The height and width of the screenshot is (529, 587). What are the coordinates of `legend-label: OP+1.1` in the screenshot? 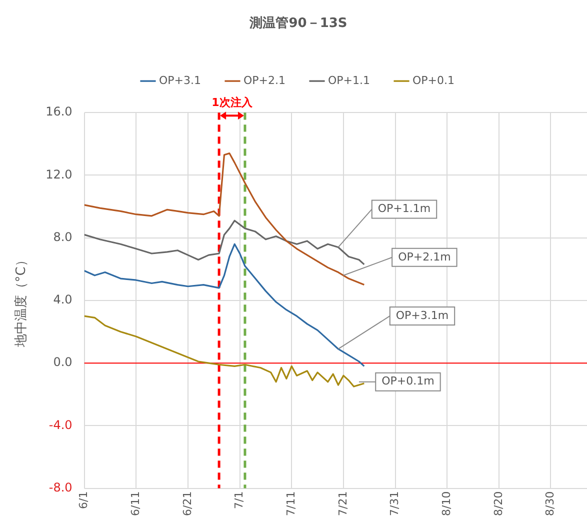 It's located at (349, 80).